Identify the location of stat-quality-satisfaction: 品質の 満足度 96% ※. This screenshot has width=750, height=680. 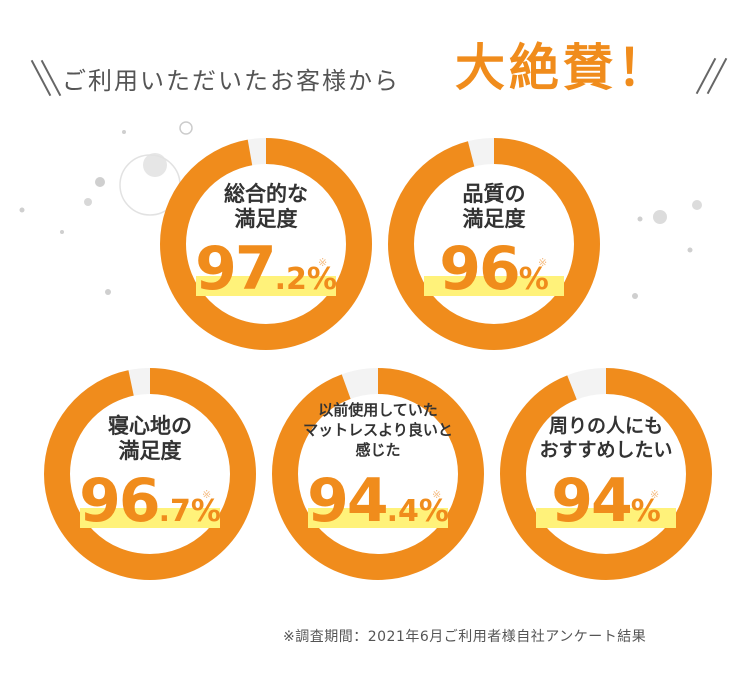
(494, 244).